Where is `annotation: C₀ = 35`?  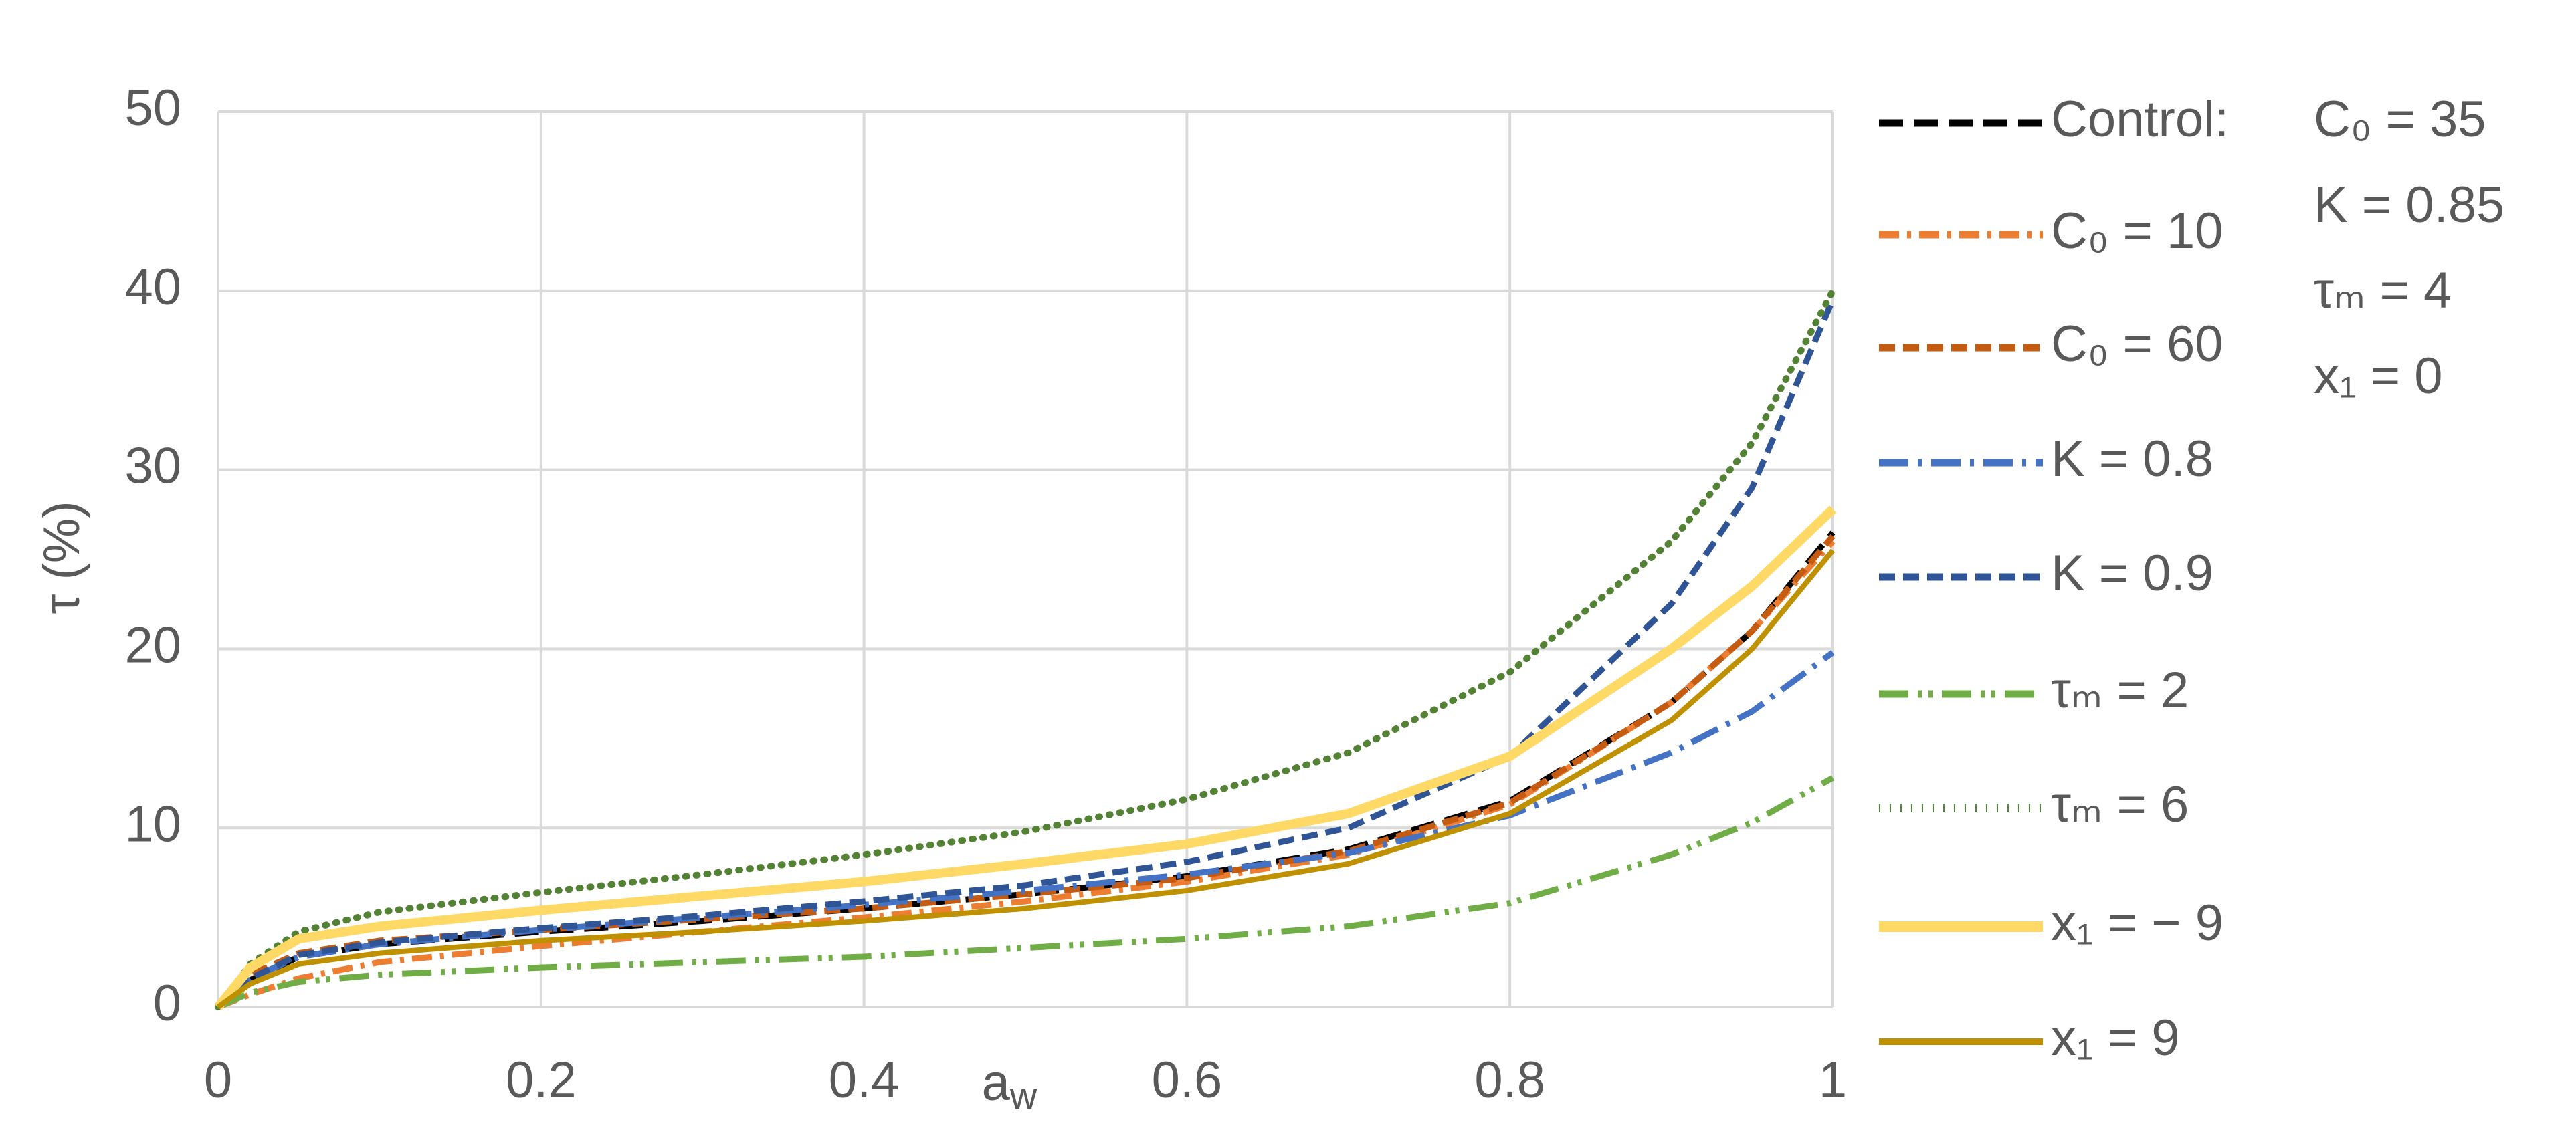
annotation: C₀ = 35 is located at coordinates (2400, 119).